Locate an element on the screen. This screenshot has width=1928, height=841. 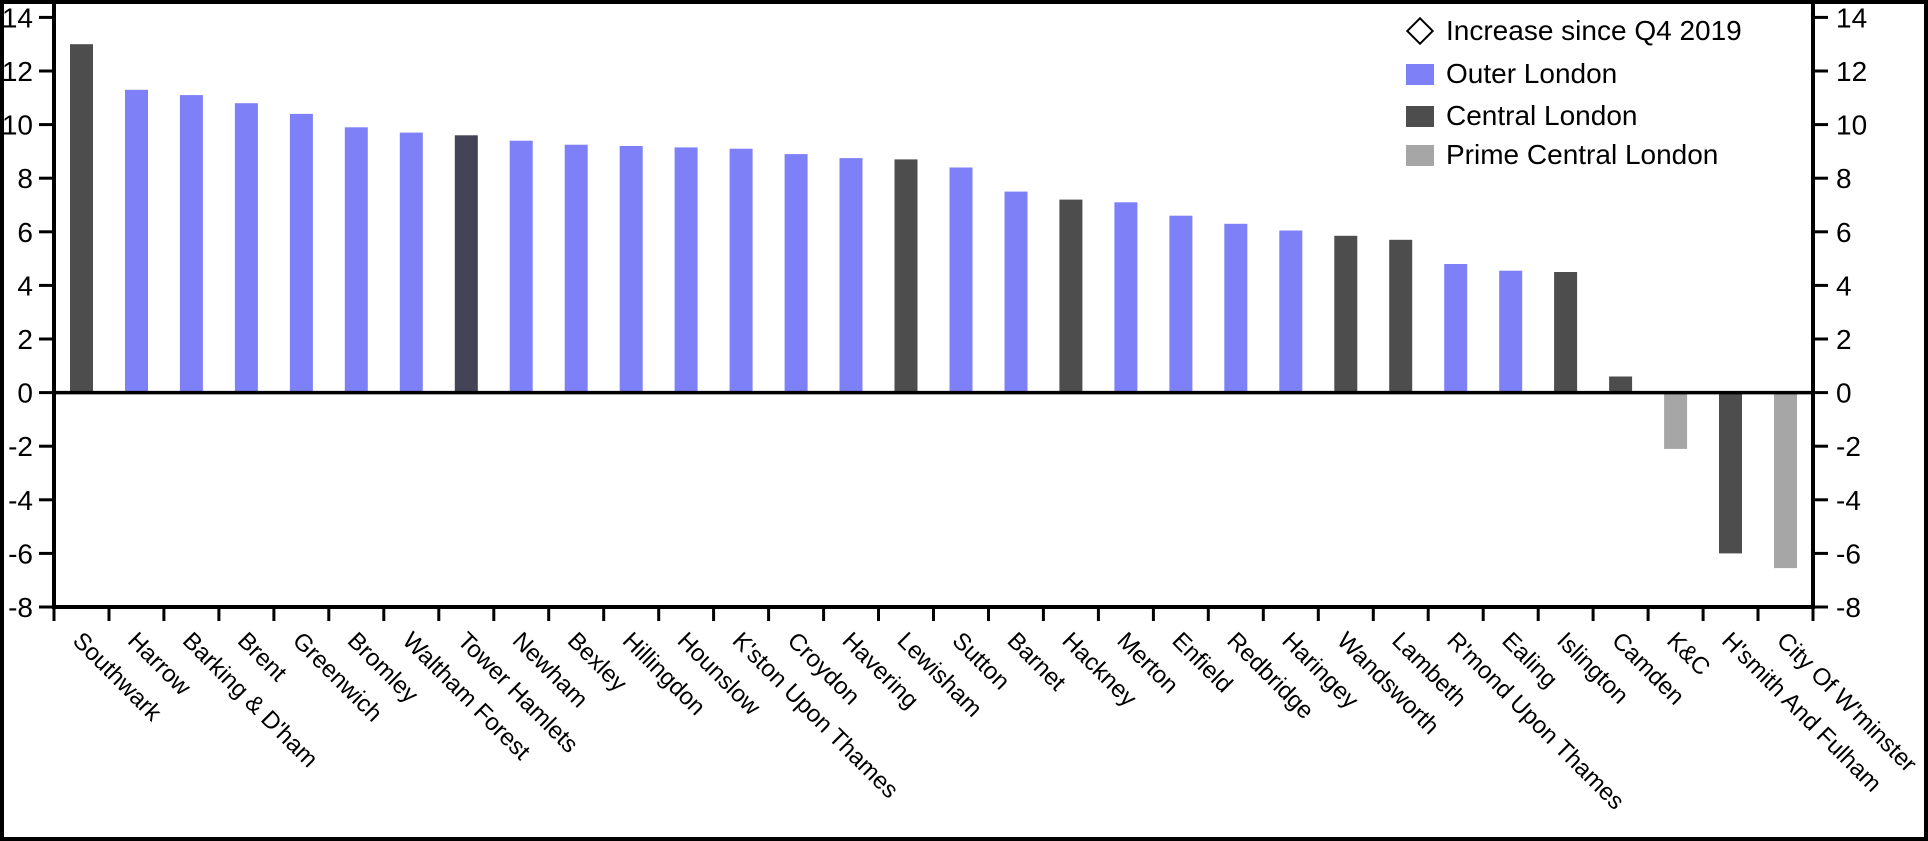
y-tick-label-left: 8 is located at coordinates (25, 178).